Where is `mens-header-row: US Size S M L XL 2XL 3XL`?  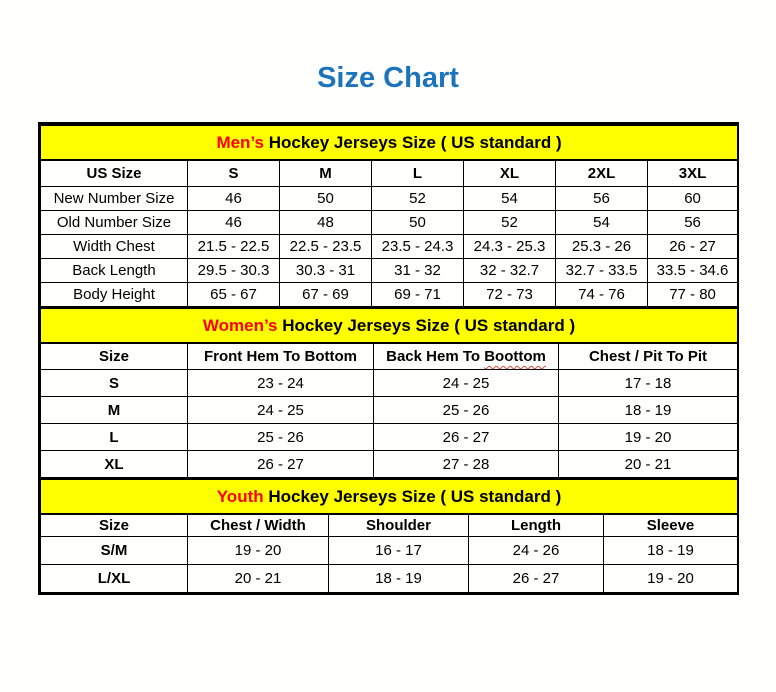
mens-header-row: US Size S M L XL 2XL 3XL is located at coordinates (389, 173).